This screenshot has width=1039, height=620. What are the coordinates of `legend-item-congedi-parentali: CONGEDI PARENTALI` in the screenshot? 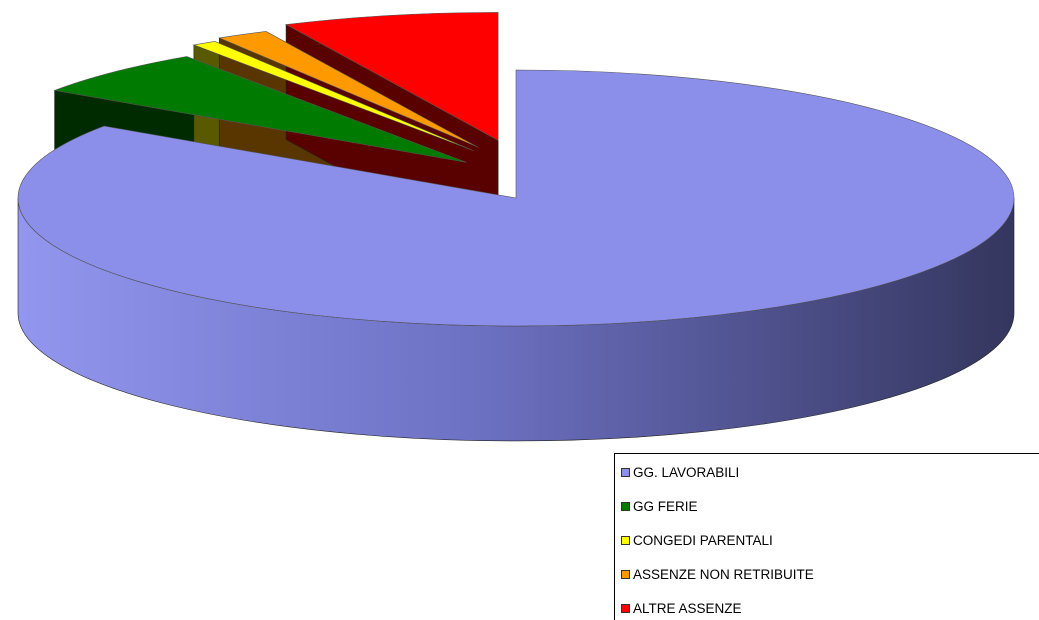 It's located at (697, 540).